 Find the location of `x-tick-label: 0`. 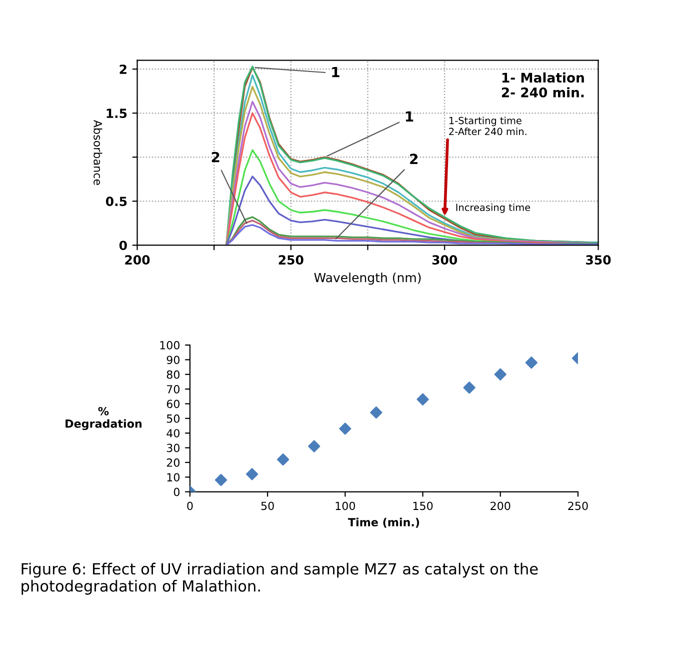

x-tick-label: 0 is located at coordinates (190, 506).